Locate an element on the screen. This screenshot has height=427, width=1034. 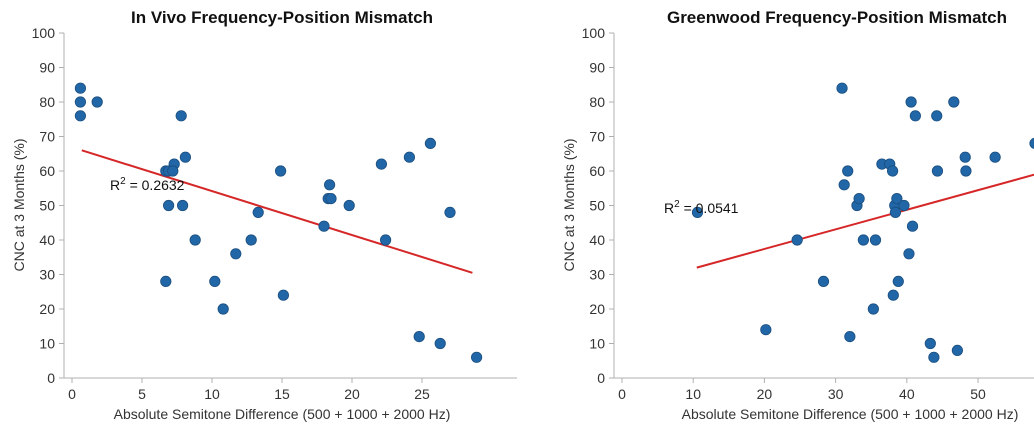
x-tick-label: 0 is located at coordinates (72, 394).